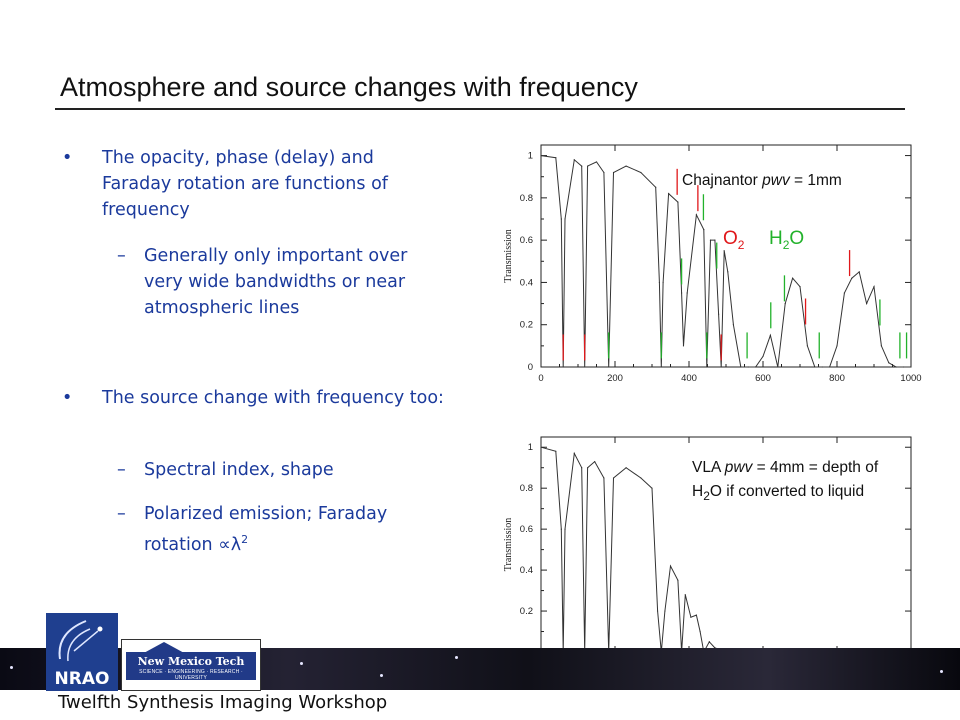  Describe the element at coordinates (530, 156) in the screenshot. I see `y-tick-label: 1` at that location.